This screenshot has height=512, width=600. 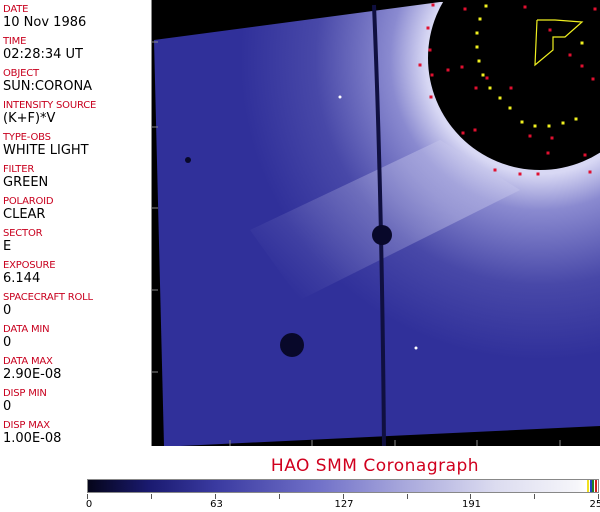 I want to click on field-label: OBJECT, so click(x=21, y=73).